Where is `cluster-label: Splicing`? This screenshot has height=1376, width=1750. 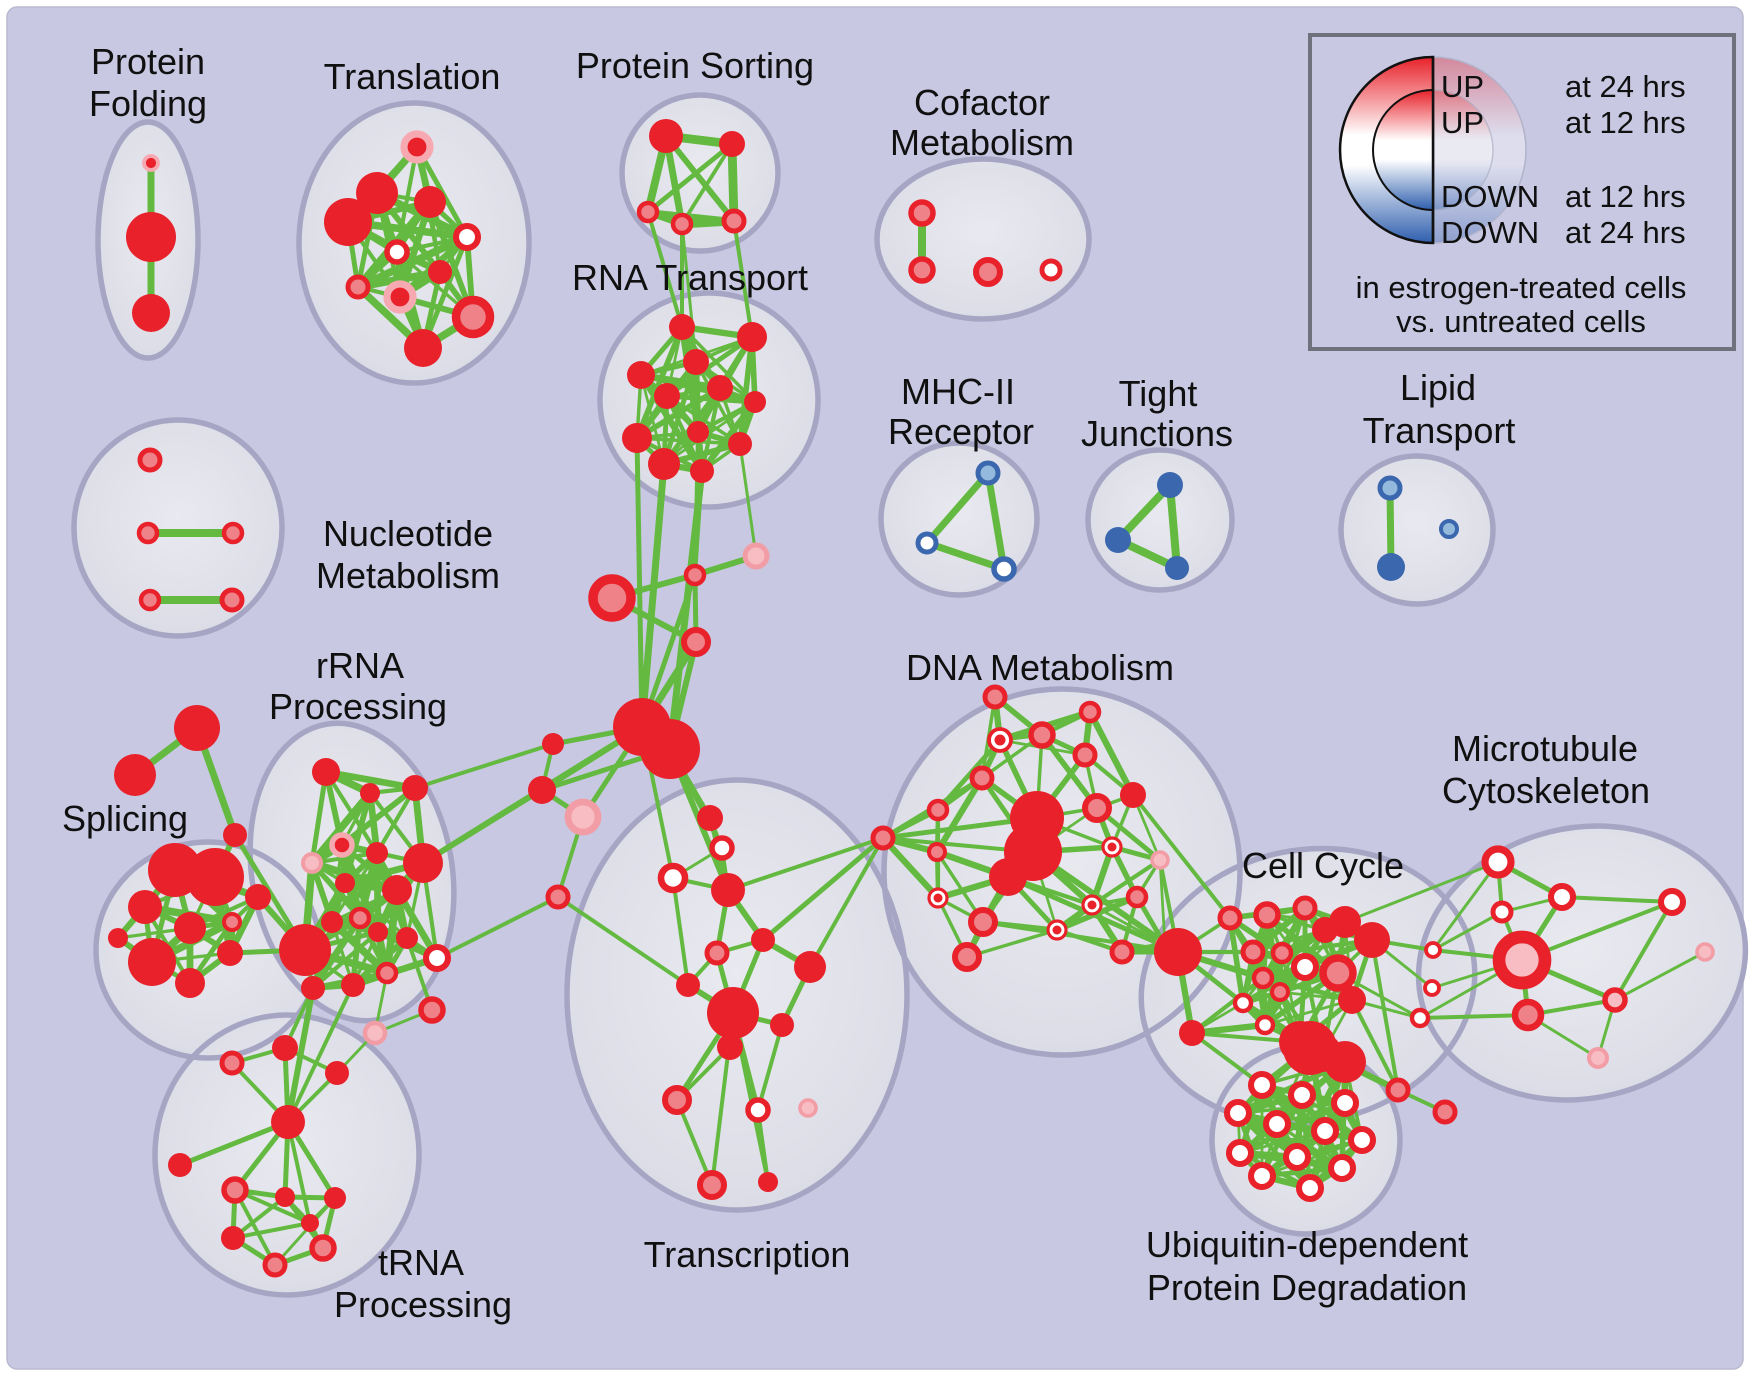 cluster-label: Splicing is located at coordinates (125, 818).